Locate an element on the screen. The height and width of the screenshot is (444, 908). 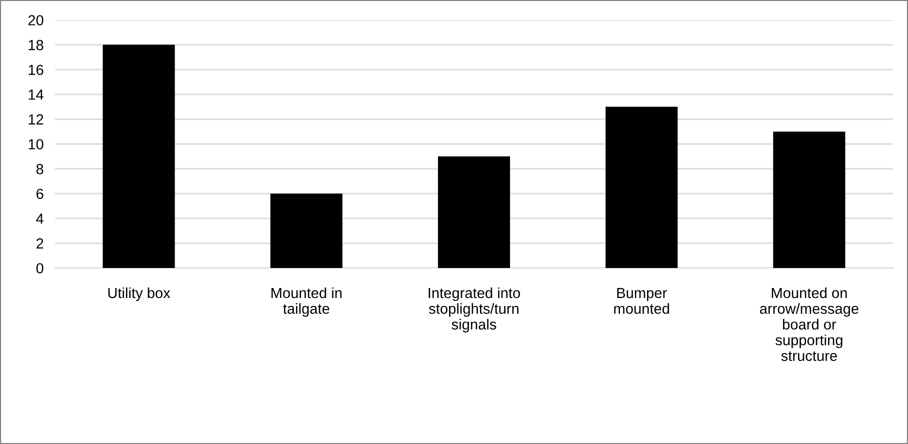
x-tick-label: Utility box is located at coordinates (139, 294).